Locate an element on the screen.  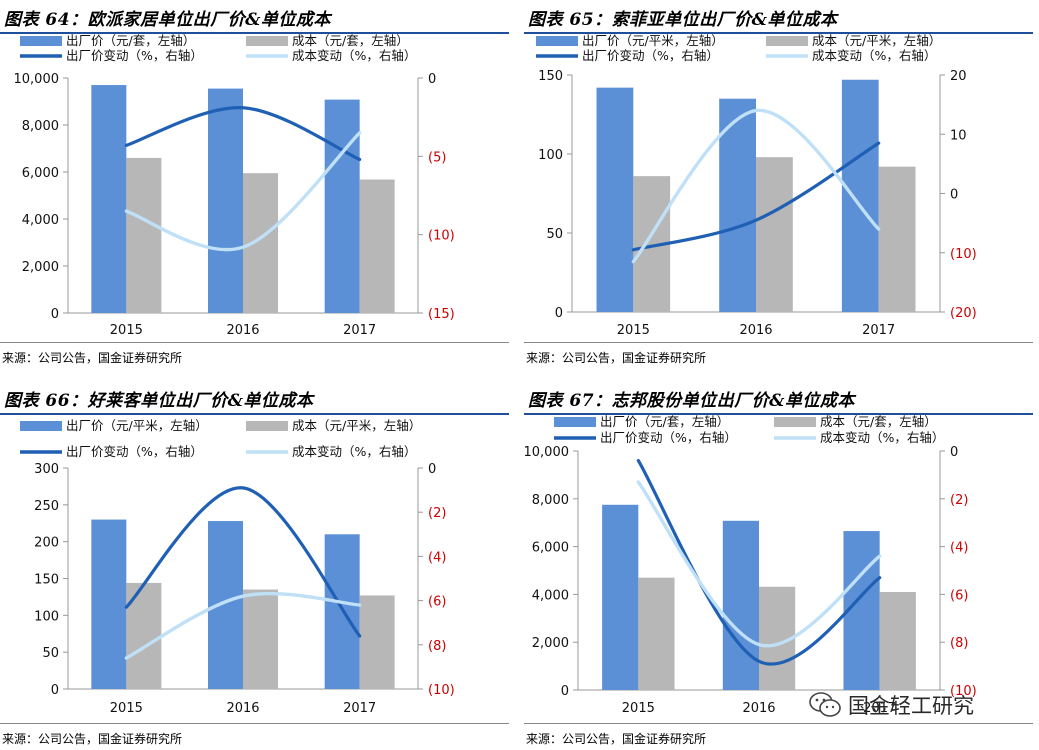
category-label: 2017 is located at coordinates (359, 708).